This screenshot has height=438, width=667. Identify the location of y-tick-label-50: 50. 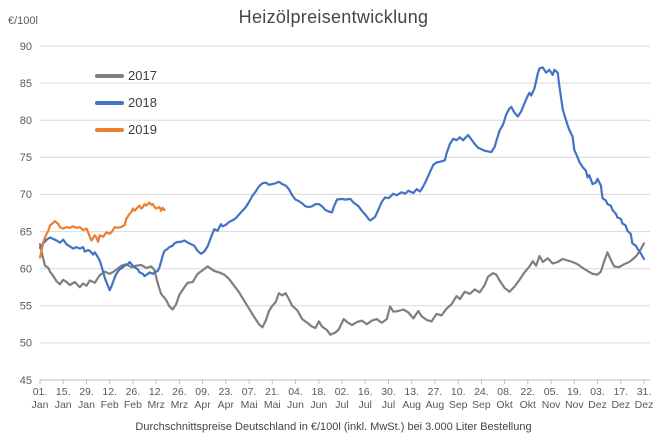
(26, 344).